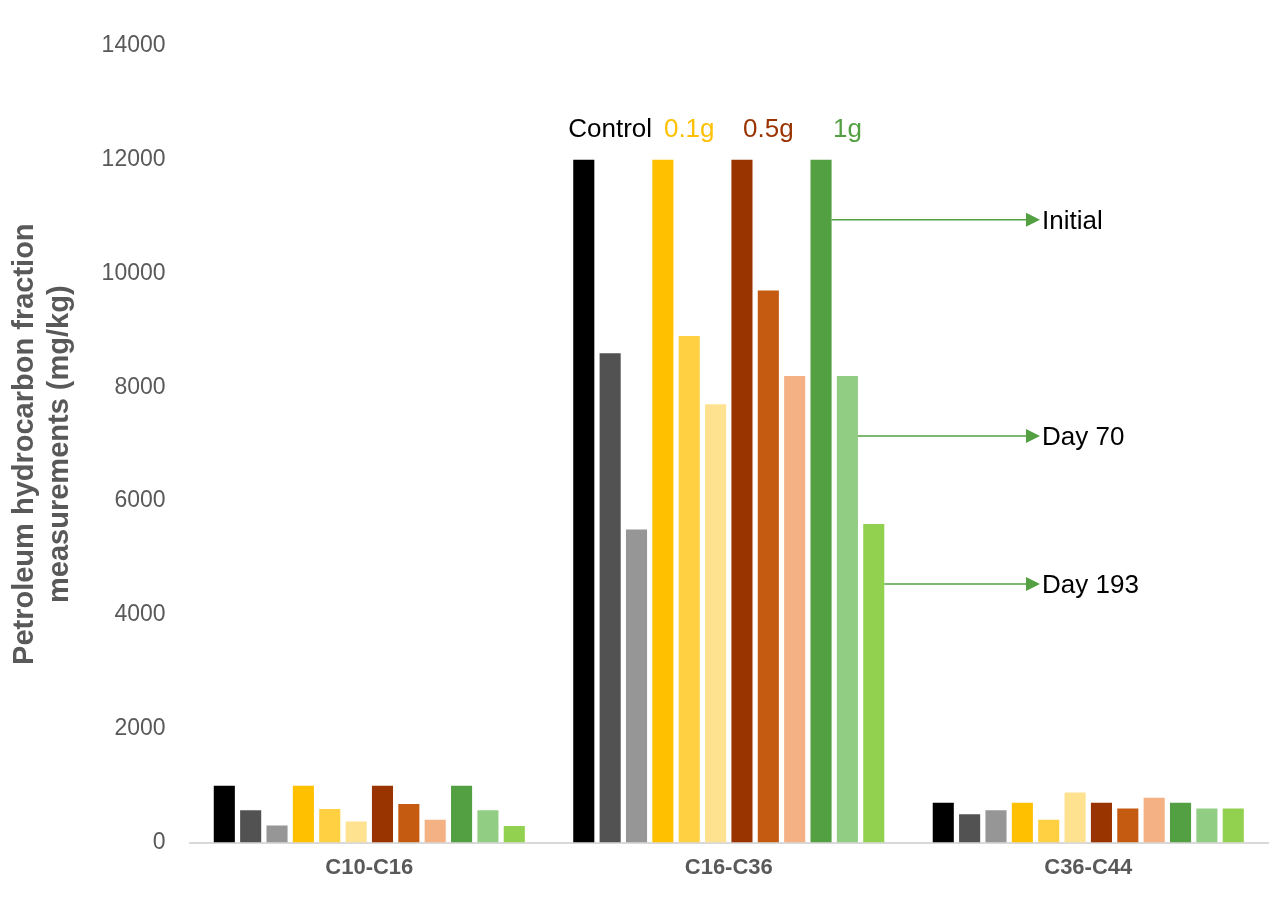  Describe the element at coordinates (1072, 219) in the screenshot. I see `annotation: Initial` at that location.